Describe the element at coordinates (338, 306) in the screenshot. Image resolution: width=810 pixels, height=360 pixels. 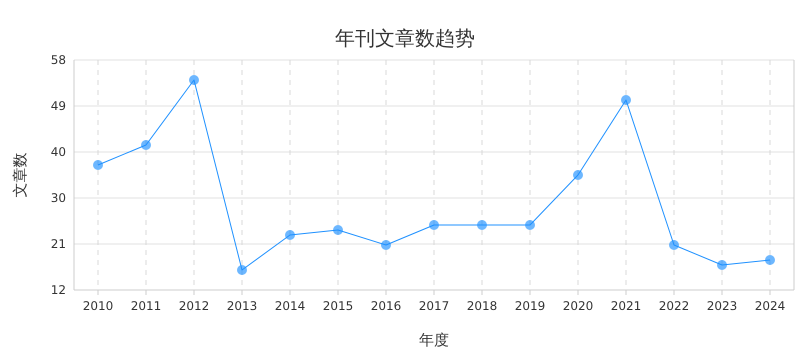
I see `x-tick-label: 2015` at that location.